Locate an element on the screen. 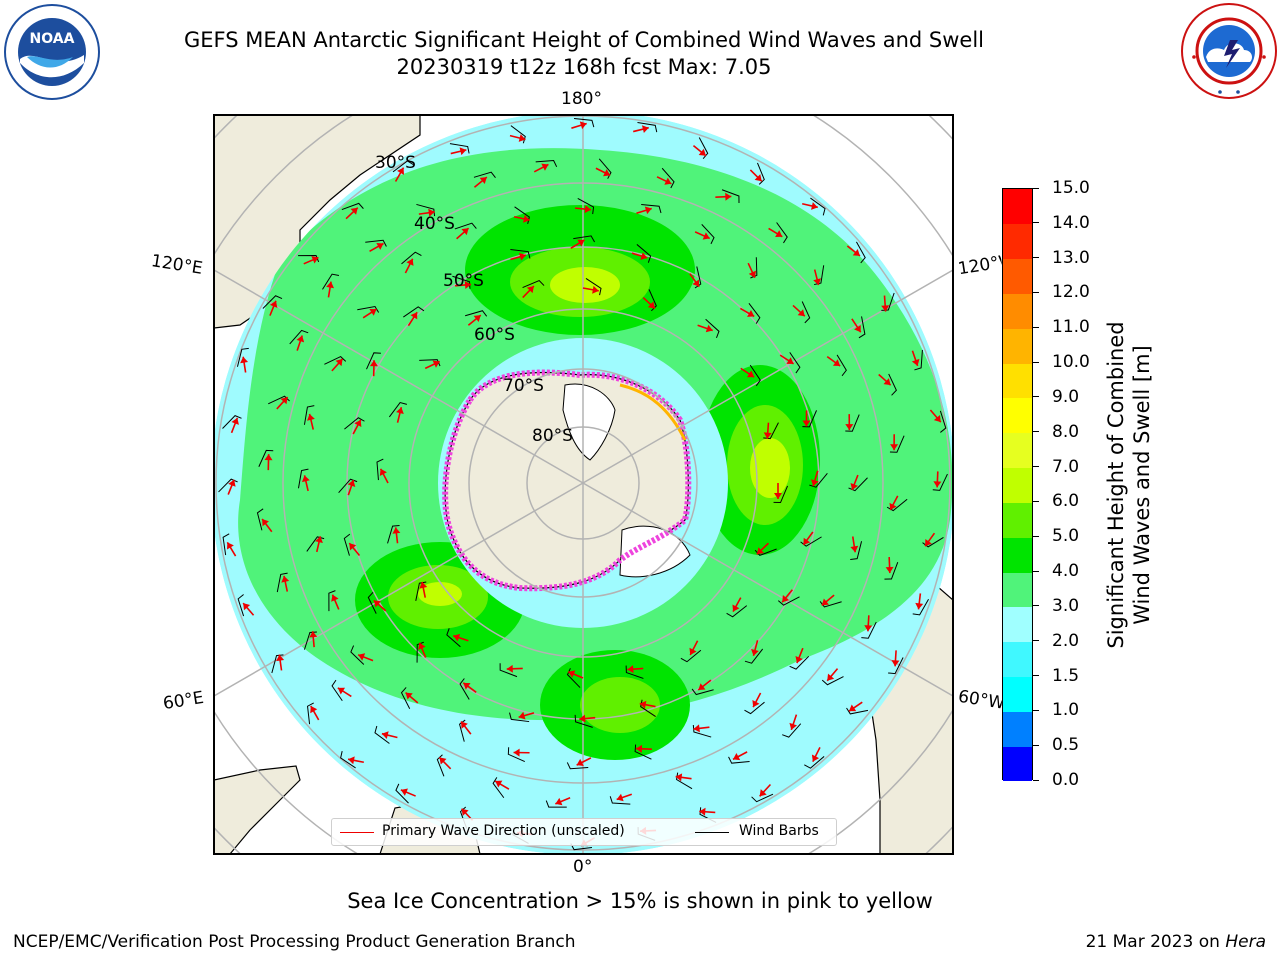 The height and width of the screenshot is (960, 1280). colorbar-tick-label: 1.0 is located at coordinates (1066, 710).